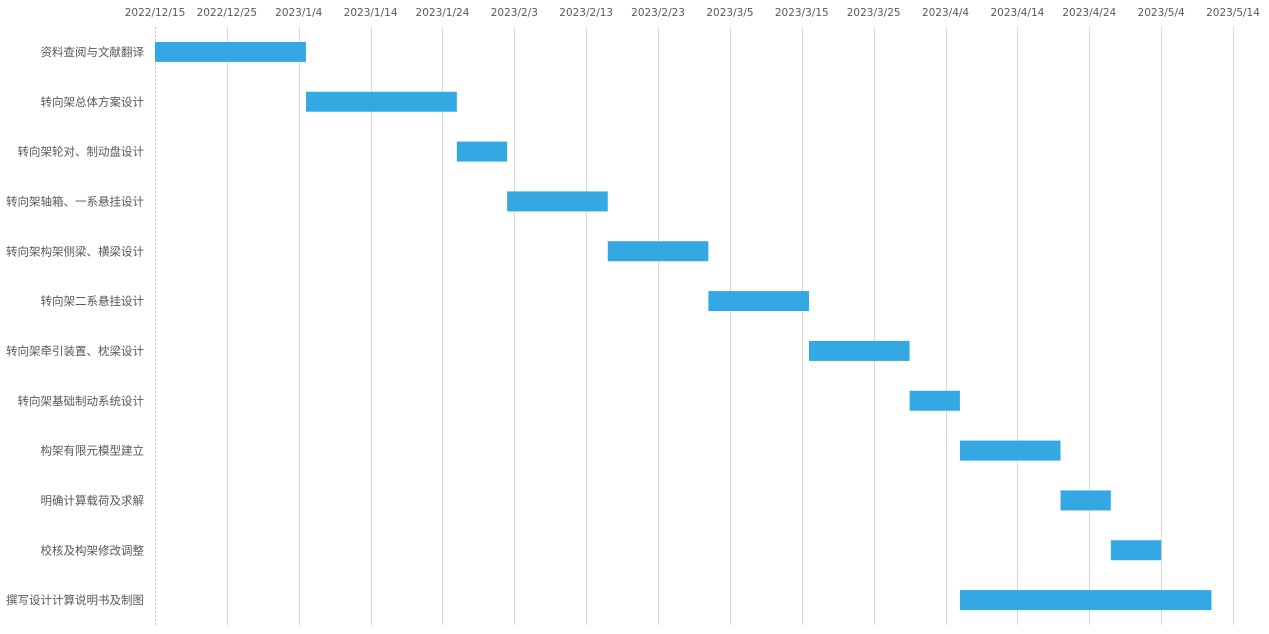 The image size is (1269, 634). What do you see at coordinates (75, 201) in the screenshot?
I see `task-label: 转向架轴箱、一系悬挂设计` at bounding box center [75, 201].